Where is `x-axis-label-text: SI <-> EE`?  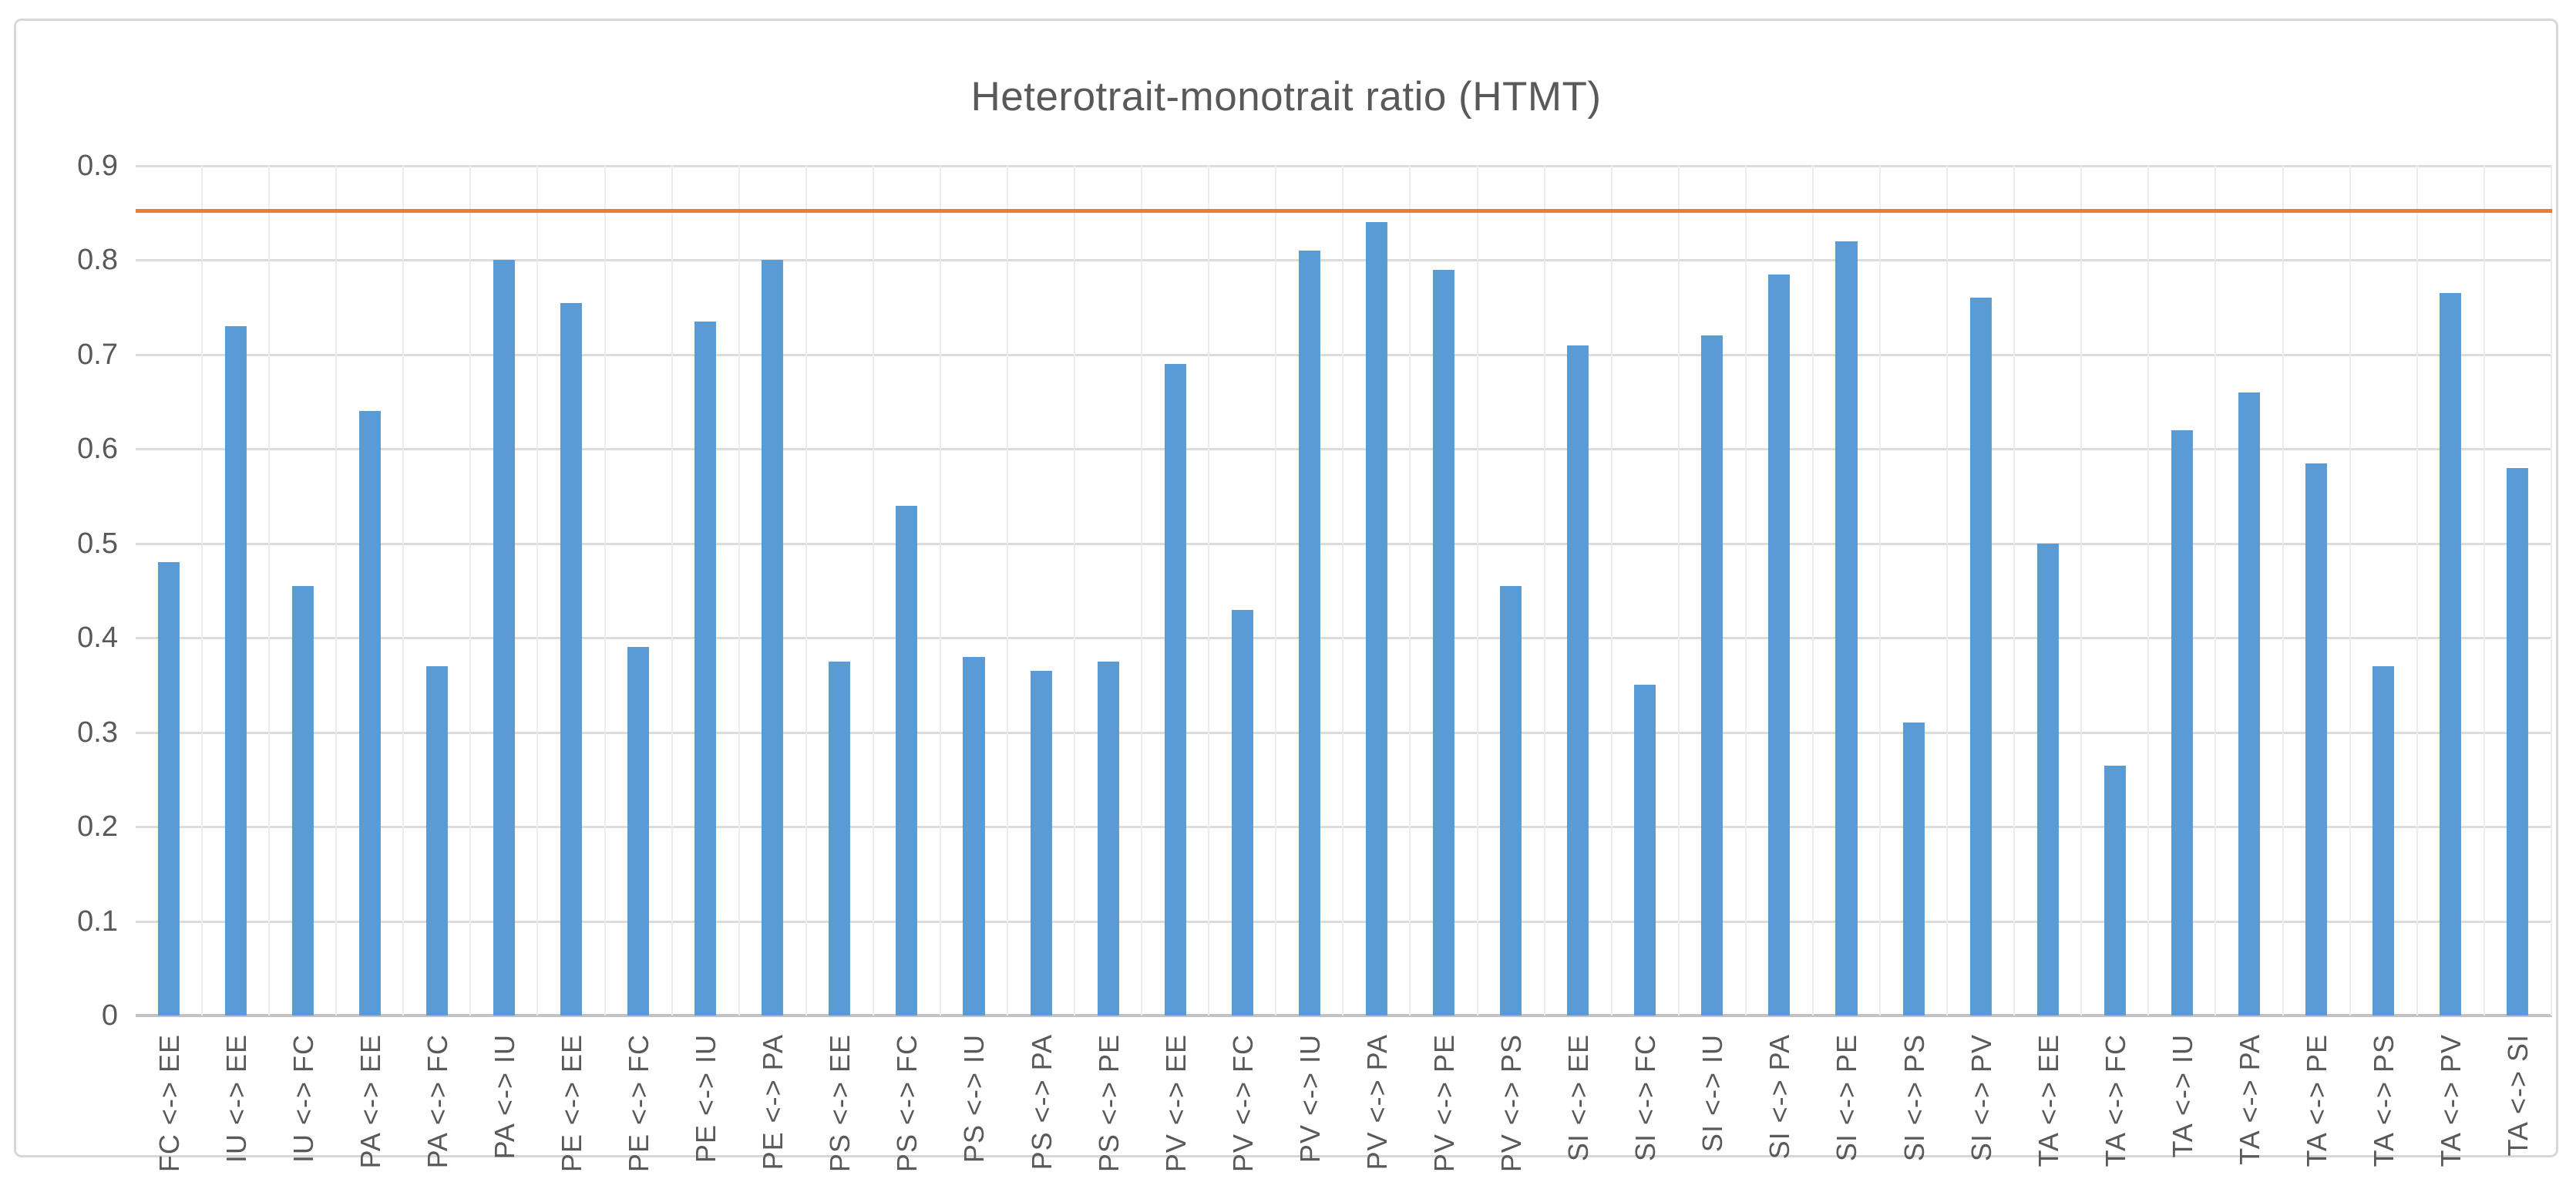 x-axis-label-text: SI <-> EE is located at coordinates (1578, 1098).